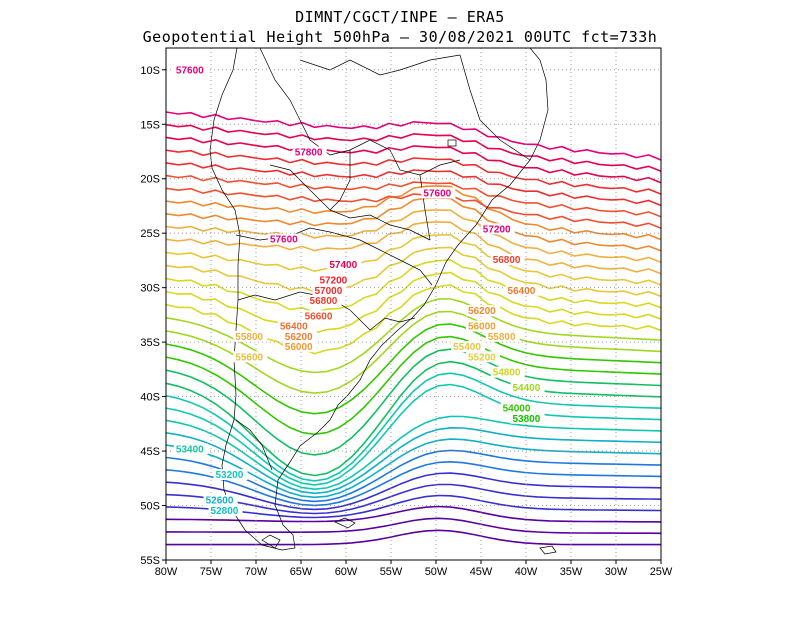 The image size is (800, 618). Describe the element at coordinates (400, 17) in the screenshot. I see `map-title-line1: DIMNT/CGCT/INPE — ERA5` at that location.